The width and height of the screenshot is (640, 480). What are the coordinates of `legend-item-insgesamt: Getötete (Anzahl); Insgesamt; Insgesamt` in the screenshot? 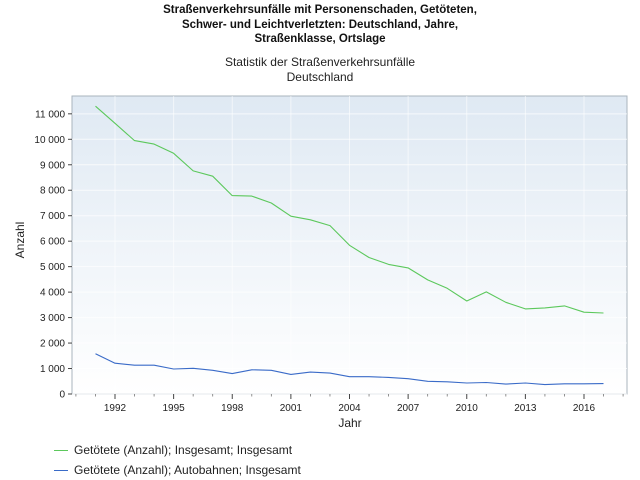 It's located at (177, 450).